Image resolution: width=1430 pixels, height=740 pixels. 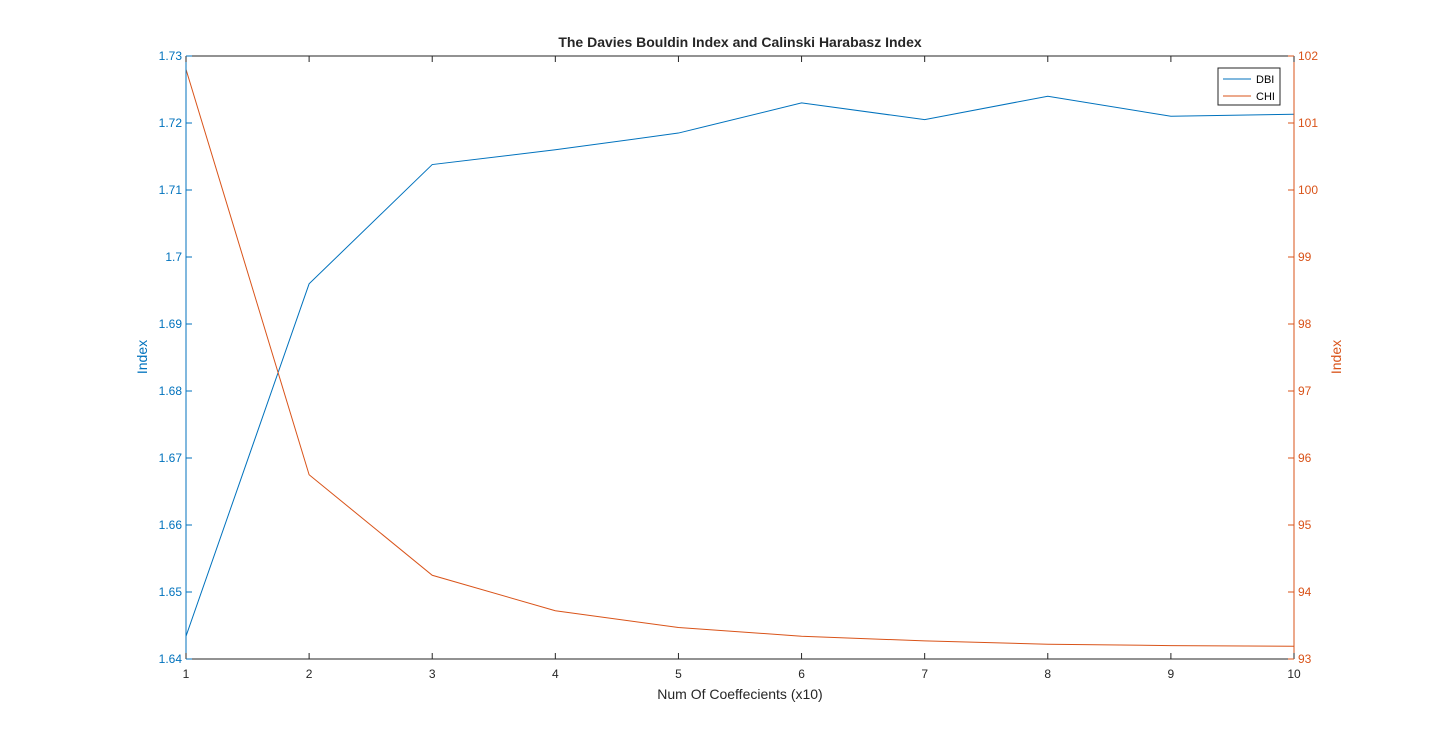 I want to click on x-tick-label: 9, so click(x=1171, y=674).